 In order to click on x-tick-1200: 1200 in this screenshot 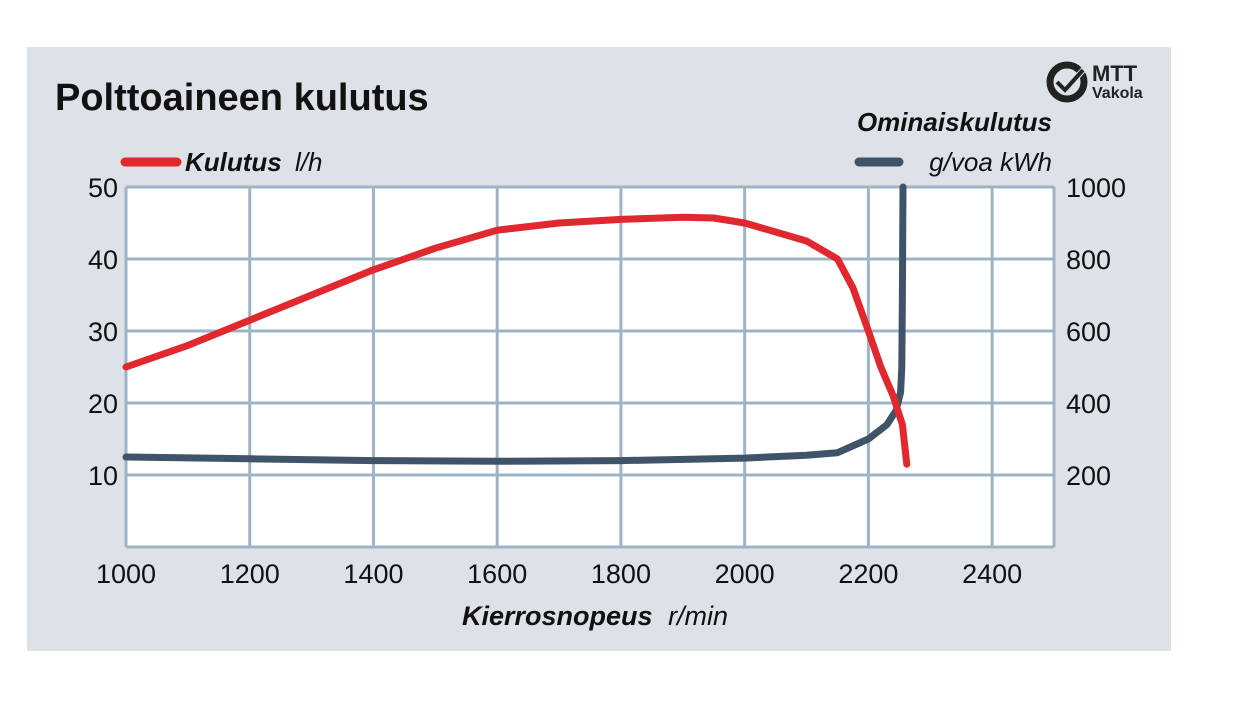, I will do `click(250, 574)`.